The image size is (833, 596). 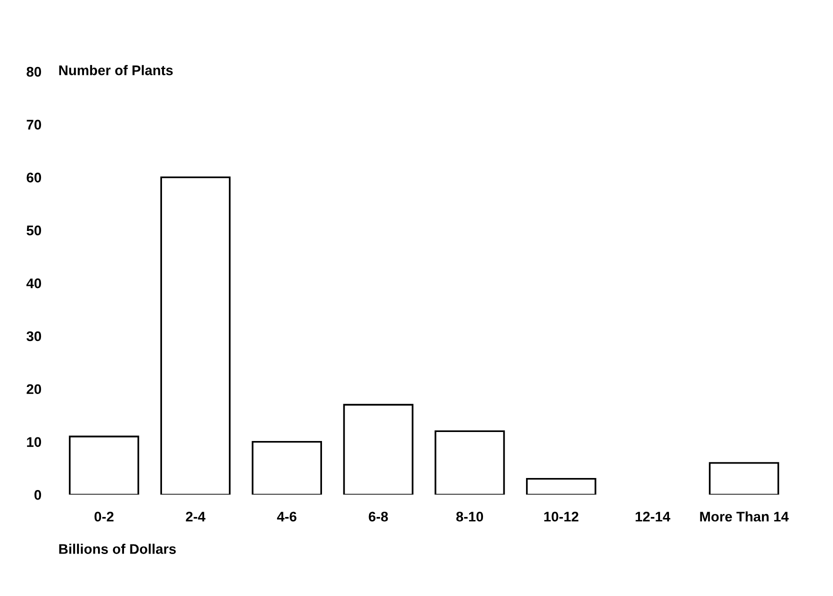 I want to click on y-tick-label: 80, so click(x=34, y=71).